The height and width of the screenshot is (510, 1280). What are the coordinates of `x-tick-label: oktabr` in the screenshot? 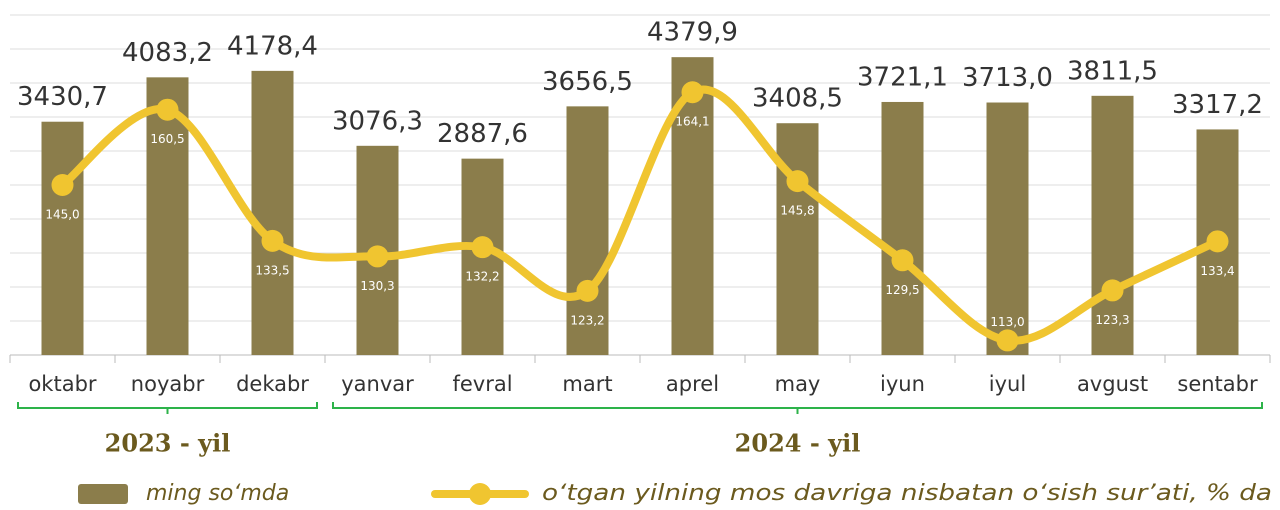 It's located at (62, 384).